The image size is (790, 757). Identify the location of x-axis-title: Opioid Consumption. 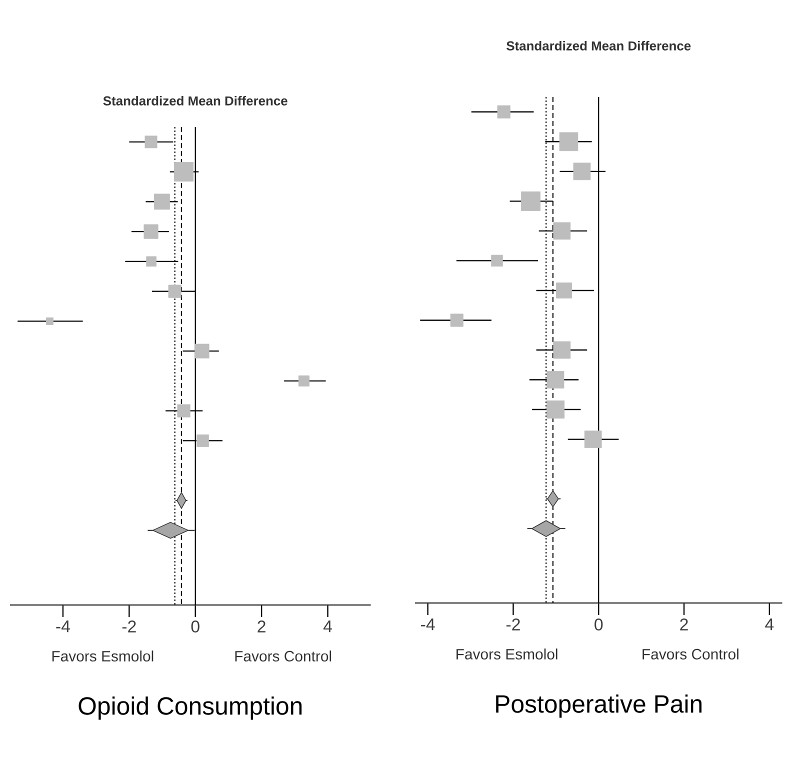
(190, 708).